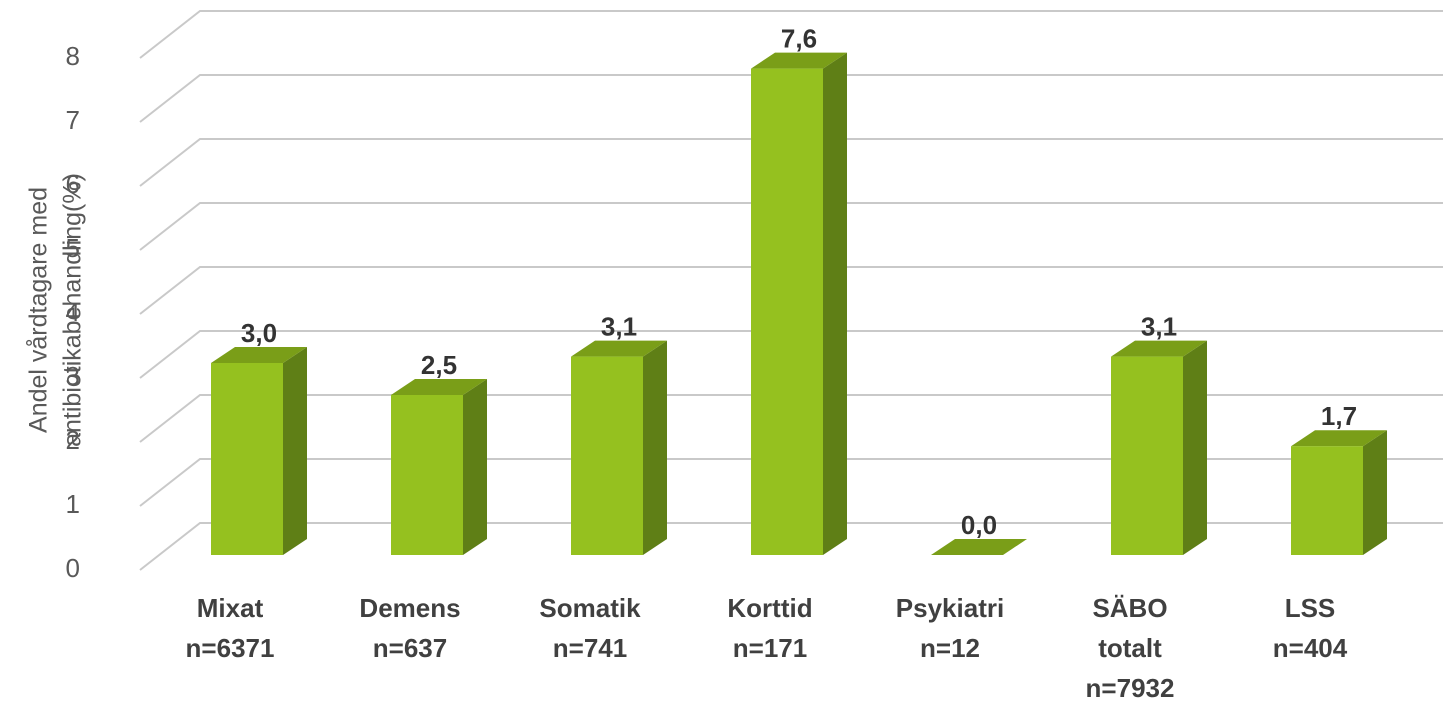 Image resolution: width=1443 pixels, height=701 pixels. I want to click on value-label: 0,0, so click(979, 525).